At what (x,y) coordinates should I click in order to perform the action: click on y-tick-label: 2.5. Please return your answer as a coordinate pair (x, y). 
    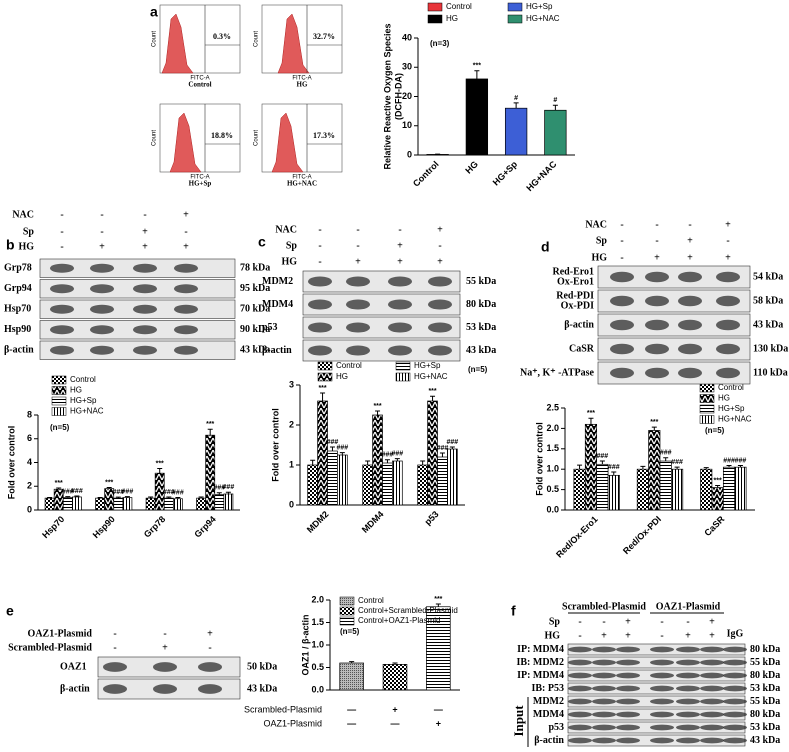
    Looking at the image, I should click on (552, 407).